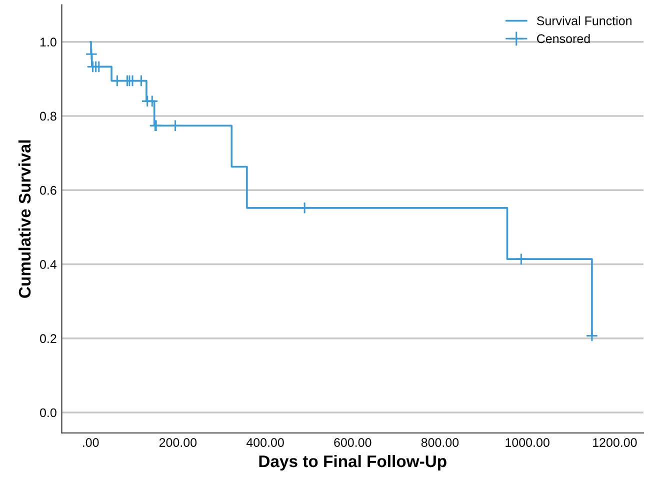  What do you see at coordinates (353, 442) in the screenshot?
I see `x-tick-label: 600.00` at bounding box center [353, 442].